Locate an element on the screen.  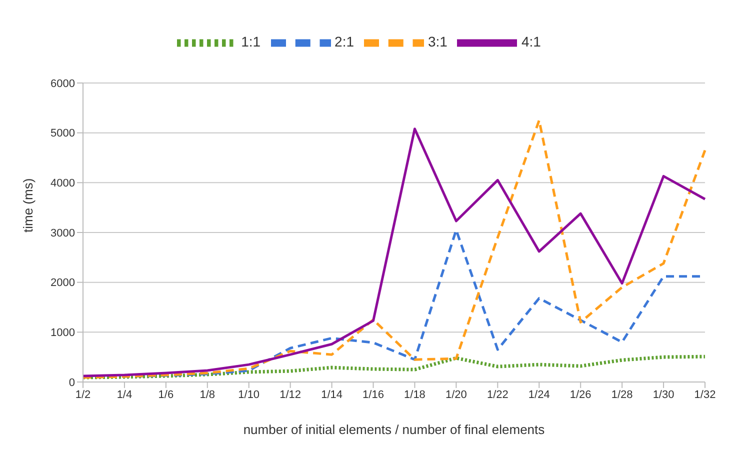
y-tick-label: 5000 is located at coordinates (62, 134).